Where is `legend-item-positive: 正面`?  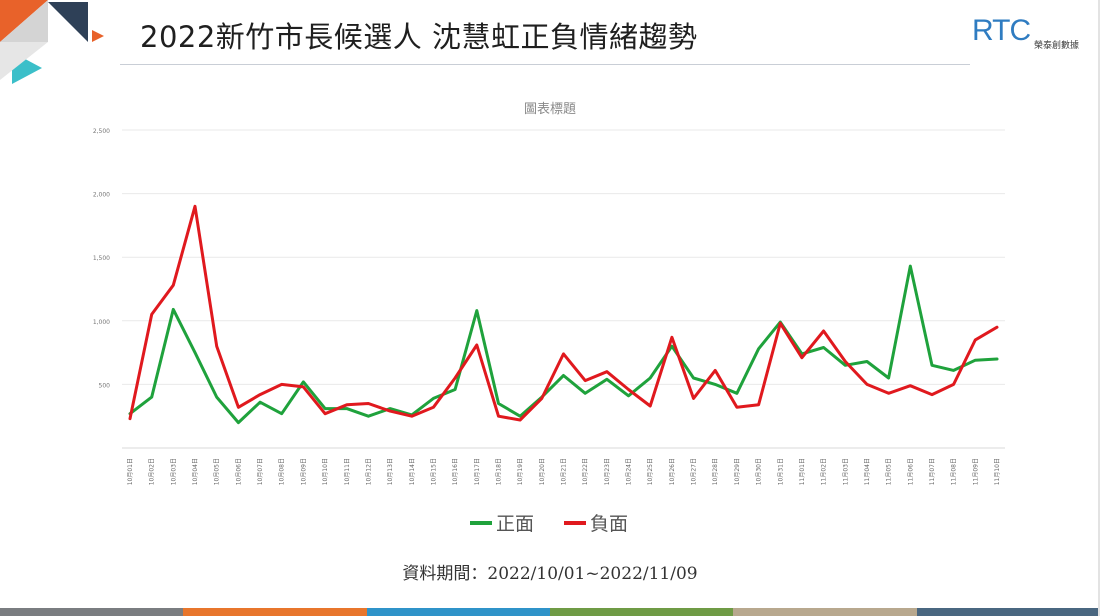 legend-item-positive: 正面 is located at coordinates (502, 522).